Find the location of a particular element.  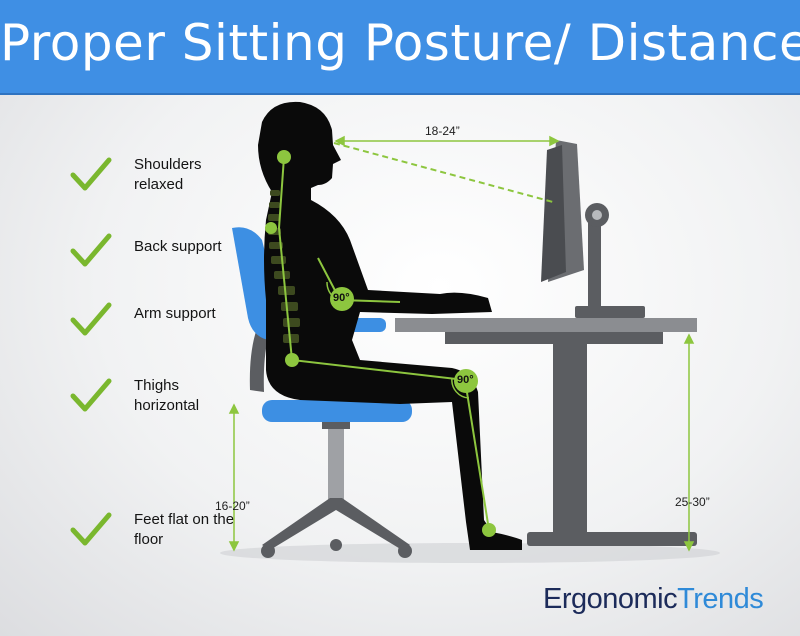

brand-part-trends: Trends is located at coordinates (720, 599).